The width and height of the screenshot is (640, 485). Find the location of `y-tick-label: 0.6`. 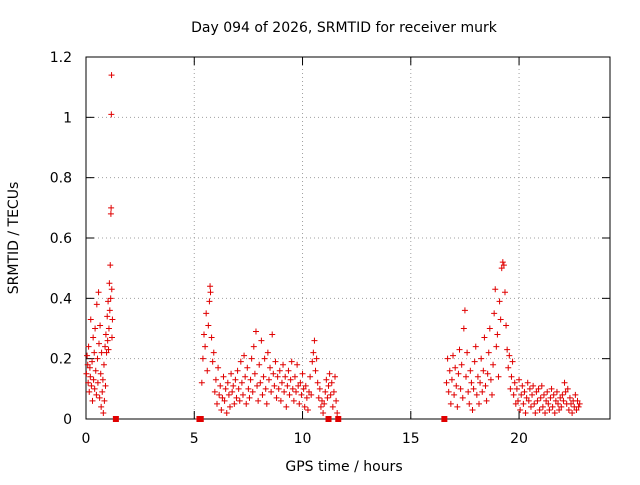

y-tick-label: 0.6 is located at coordinates (61, 239).